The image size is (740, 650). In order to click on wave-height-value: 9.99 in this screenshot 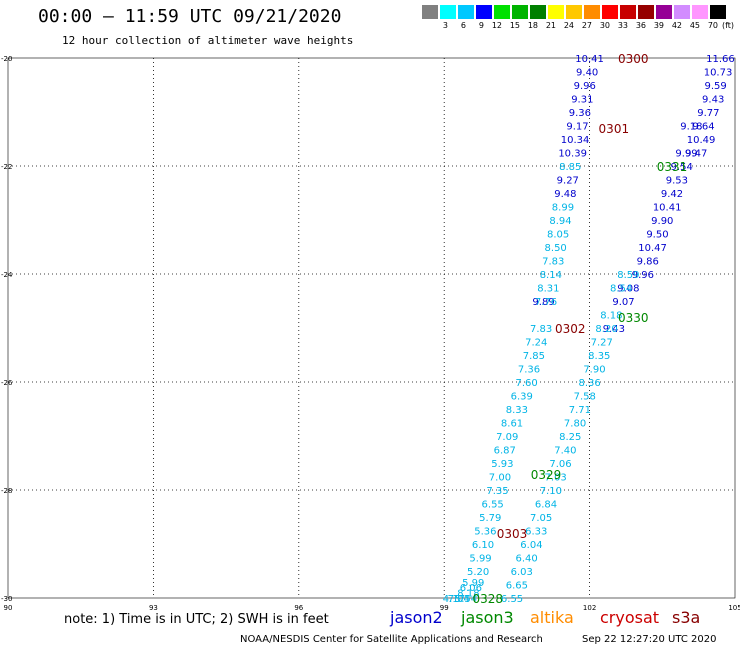, I will do `click(686, 154)`.